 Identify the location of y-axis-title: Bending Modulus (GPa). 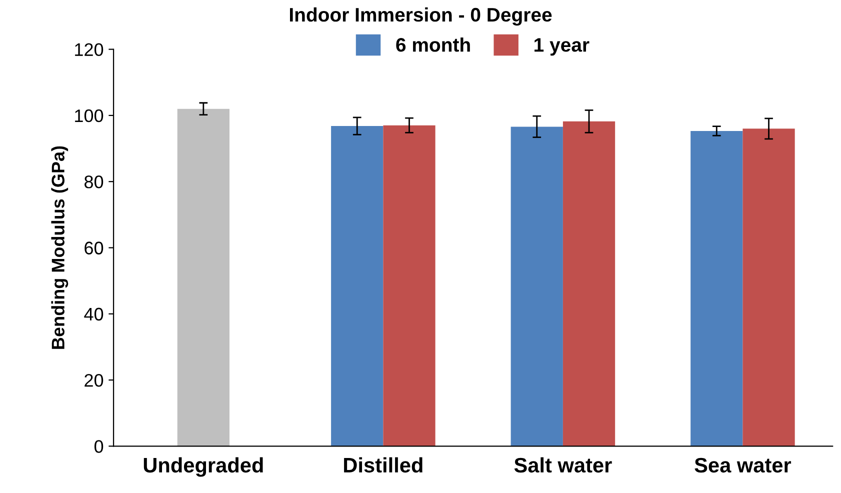
(59, 247).